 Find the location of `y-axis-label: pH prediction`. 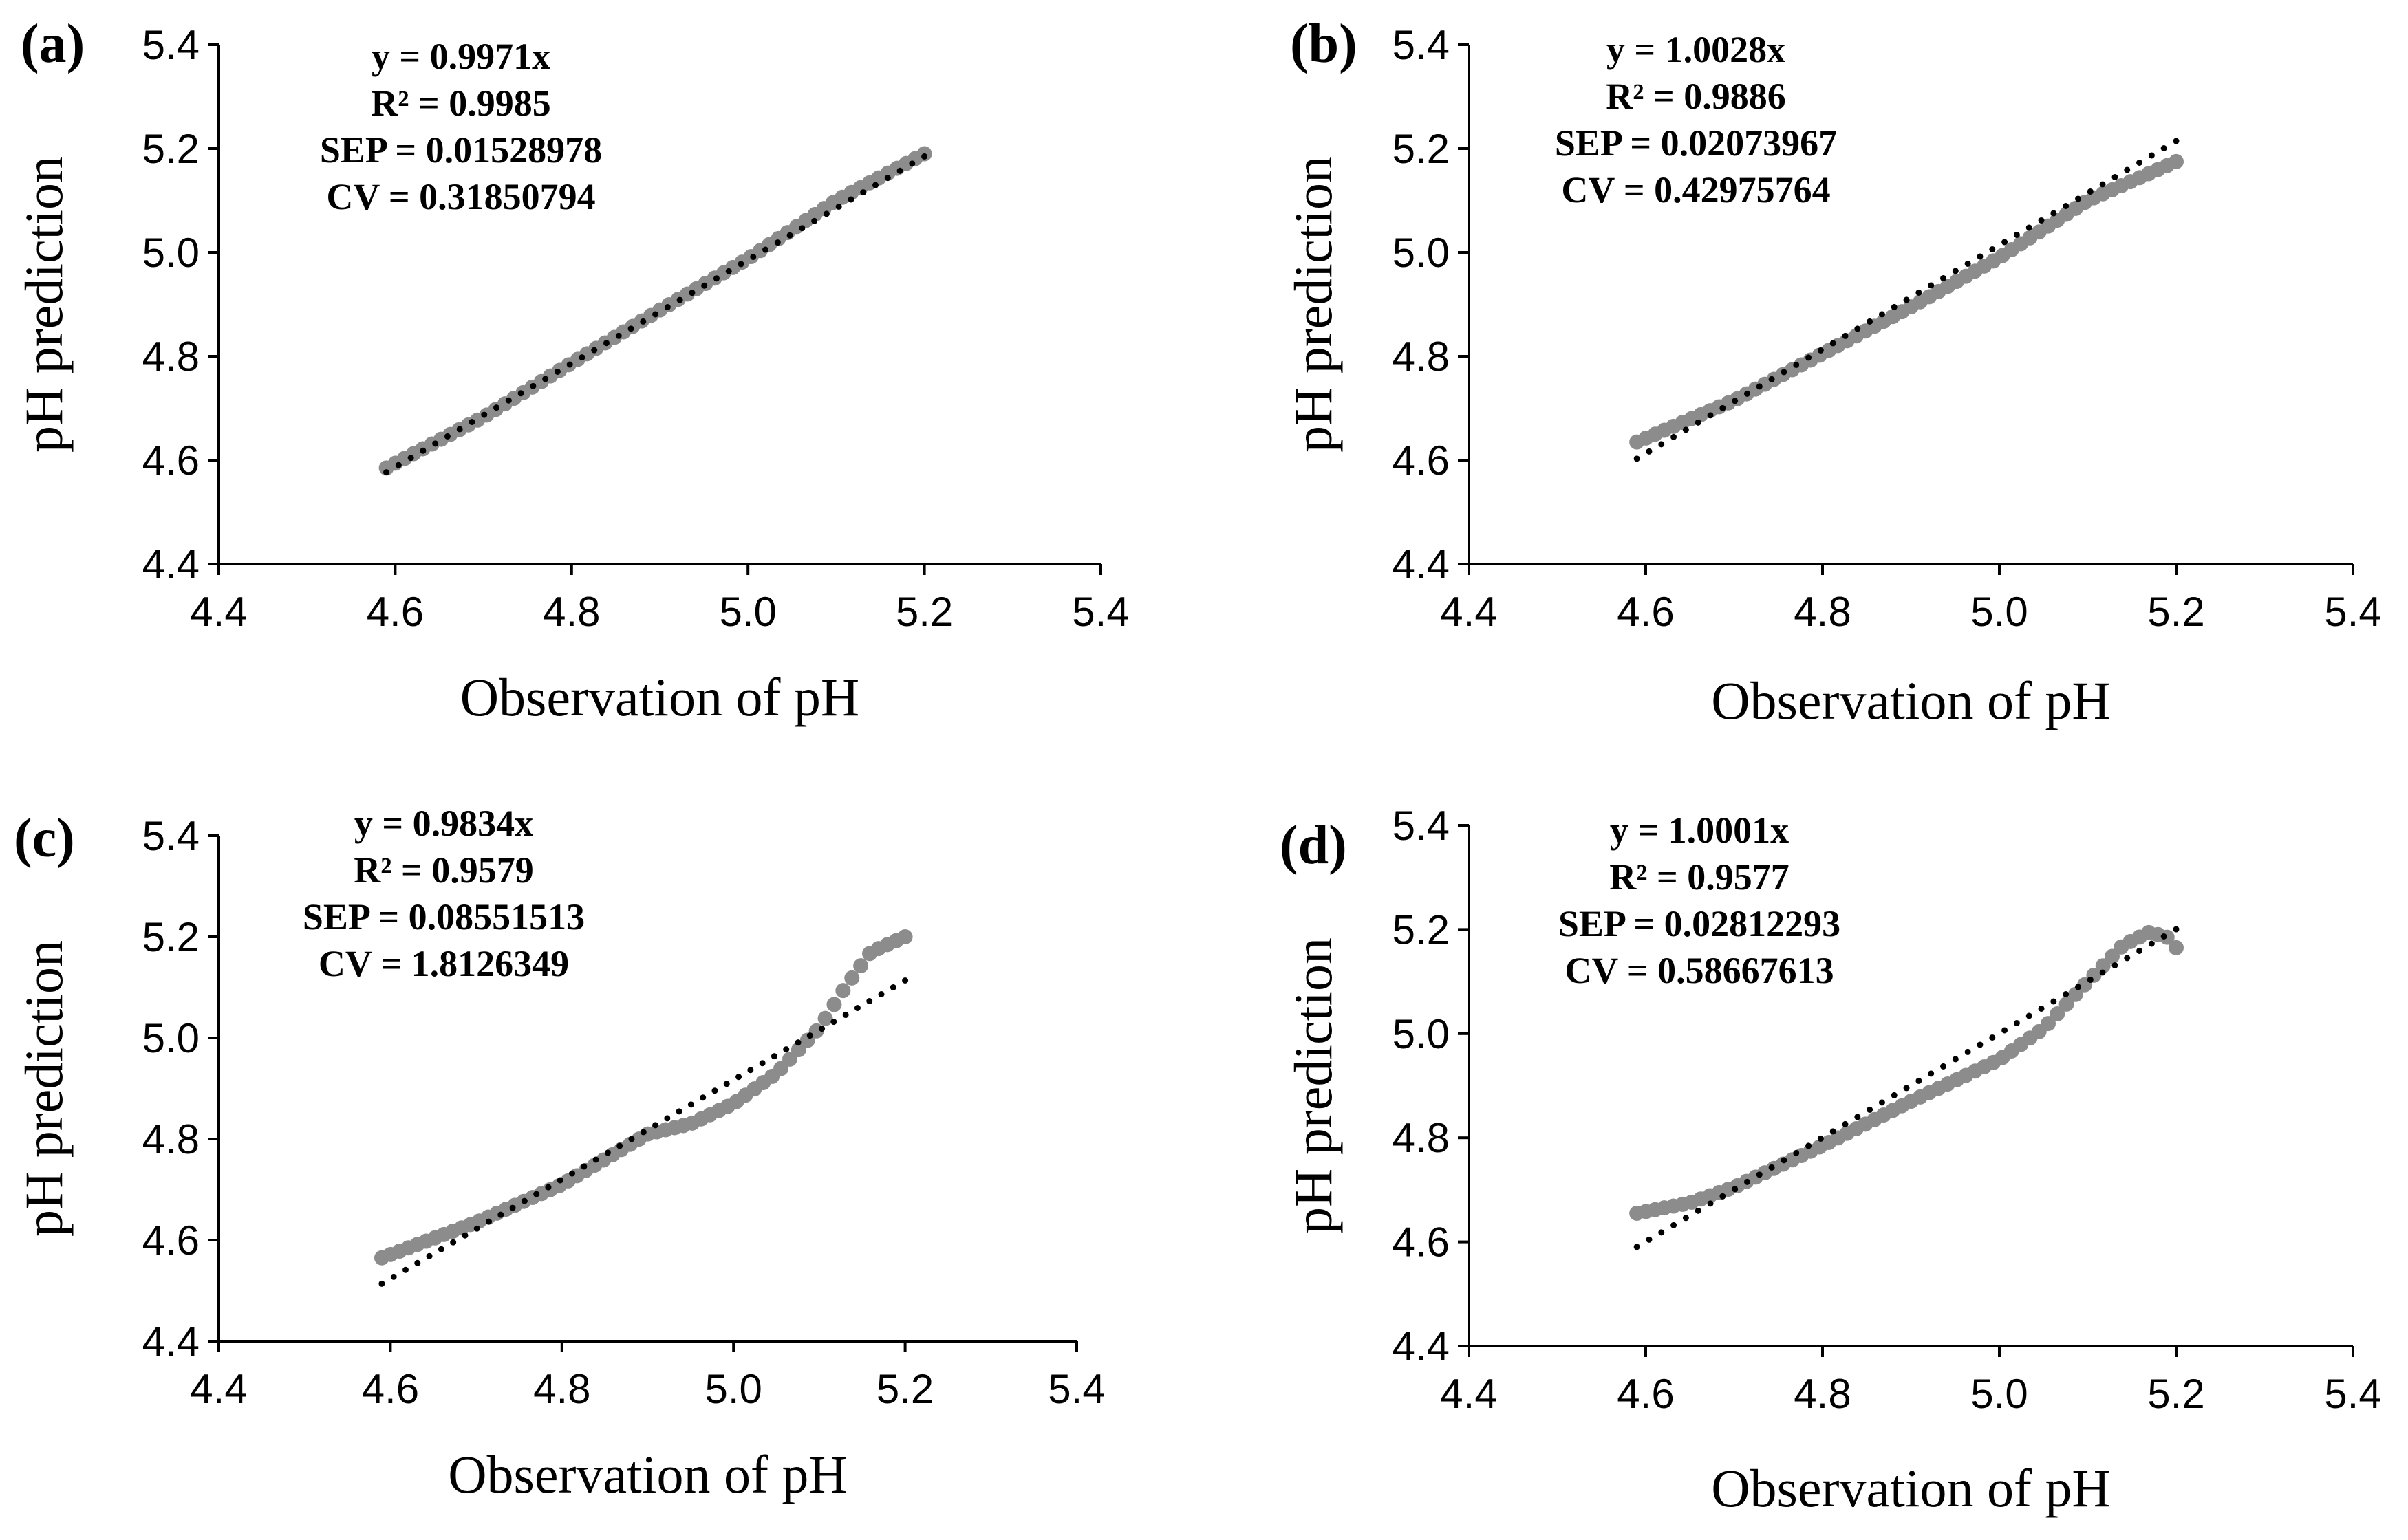

y-axis-label: pH prediction is located at coordinates (1313, 1085).